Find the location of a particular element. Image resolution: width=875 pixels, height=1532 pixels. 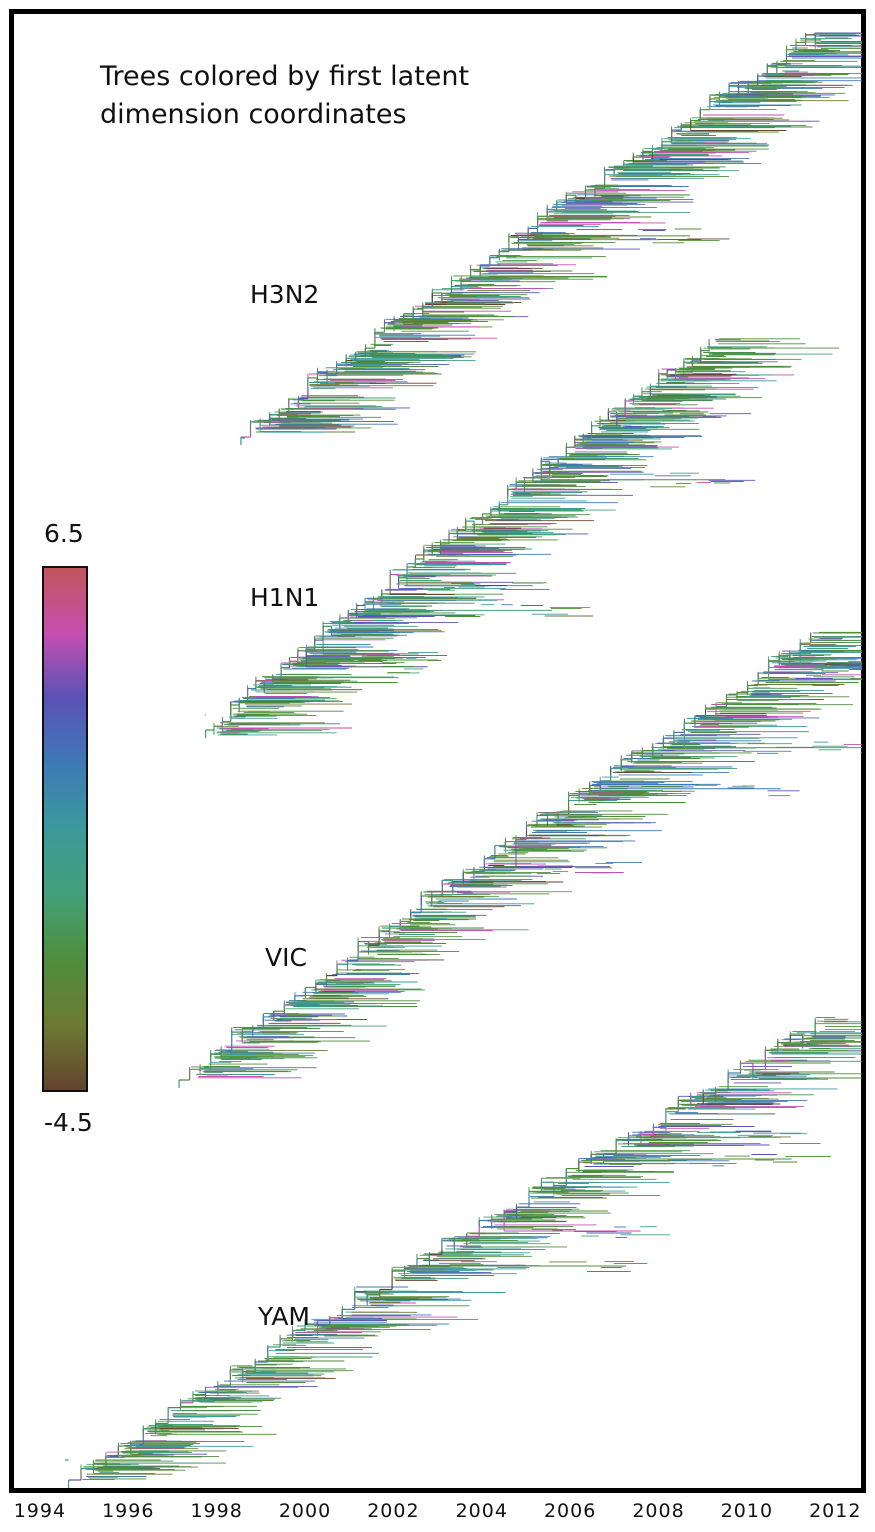

title-line-2: dimension coordinates is located at coordinates (253, 114).